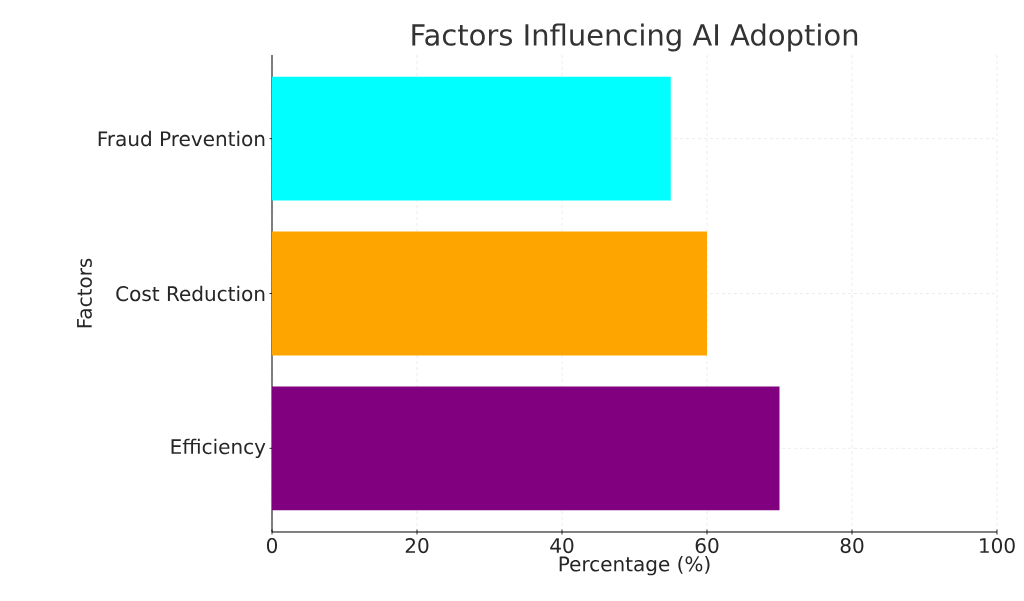 The width and height of the screenshot is (1024, 601). I want to click on x-tick-label: 40, so click(562, 546).